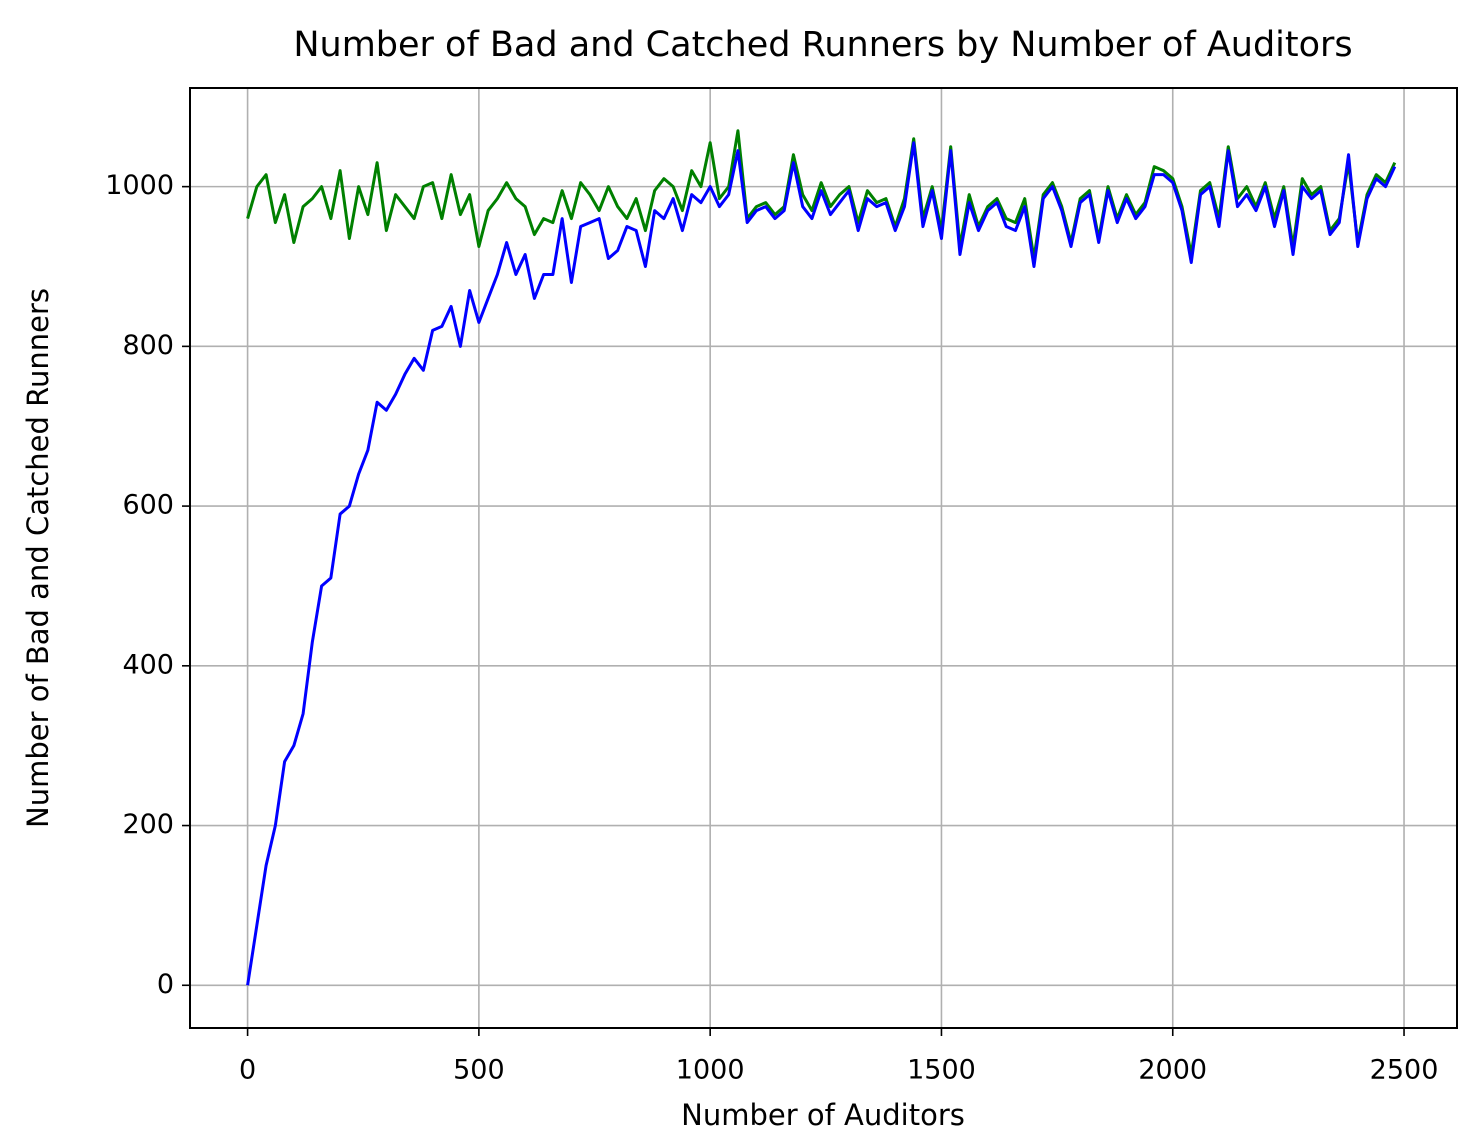 This screenshot has height=1147, width=1477. Describe the element at coordinates (139, 185) in the screenshot. I see `y-tick-label: 1000` at that location.